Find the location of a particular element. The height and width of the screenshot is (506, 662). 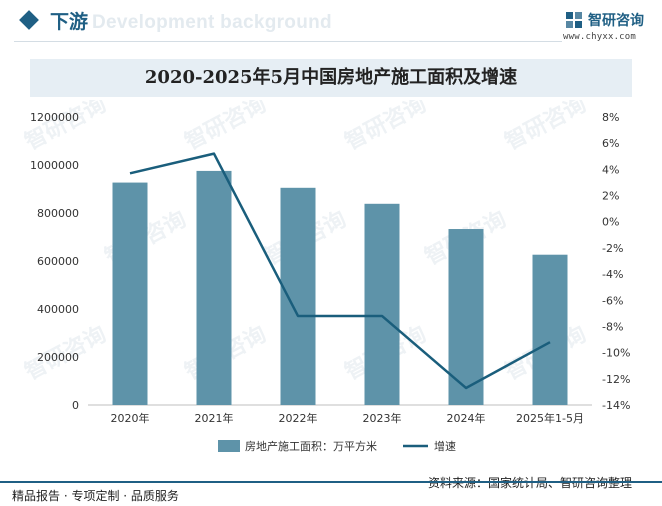

right-tick-label: -12% is located at coordinates (616, 379).